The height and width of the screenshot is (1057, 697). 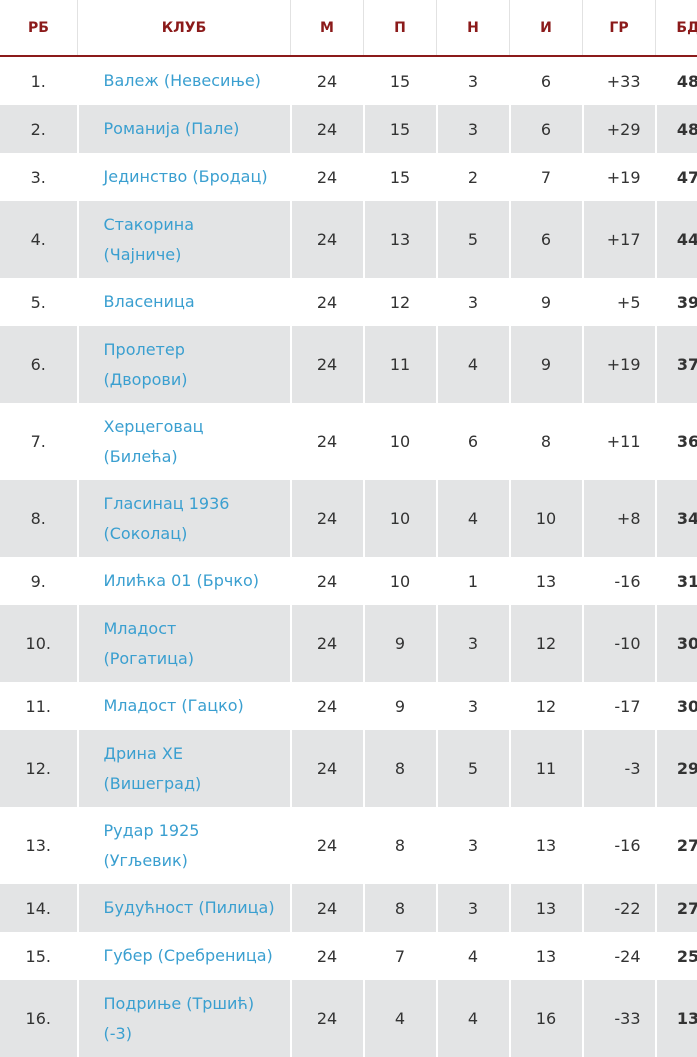 I want to click on points-cell: 13, so click(x=676, y=1018).